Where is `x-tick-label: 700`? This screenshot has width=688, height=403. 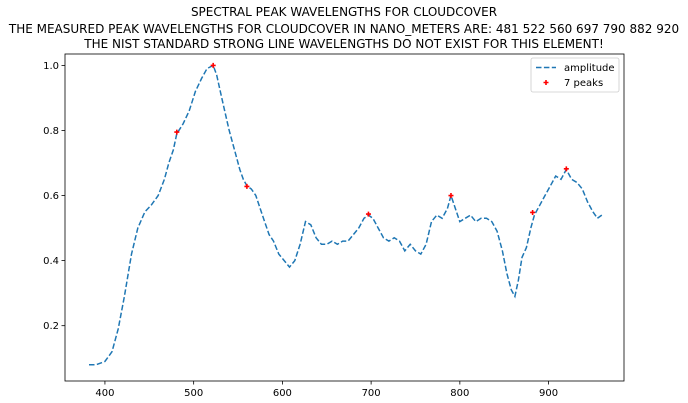
x-tick-label: 700 is located at coordinates (371, 393).